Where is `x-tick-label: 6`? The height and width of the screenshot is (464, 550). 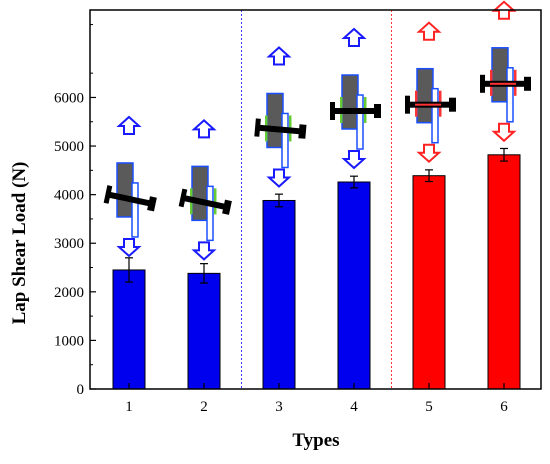 x-tick-label: 6 is located at coordinates (504, 407).